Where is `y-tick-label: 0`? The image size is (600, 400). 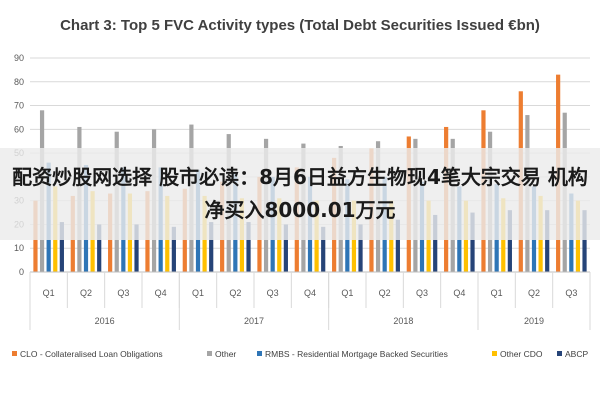 y-tick-label: 0 is located at coordinates (21, 272).